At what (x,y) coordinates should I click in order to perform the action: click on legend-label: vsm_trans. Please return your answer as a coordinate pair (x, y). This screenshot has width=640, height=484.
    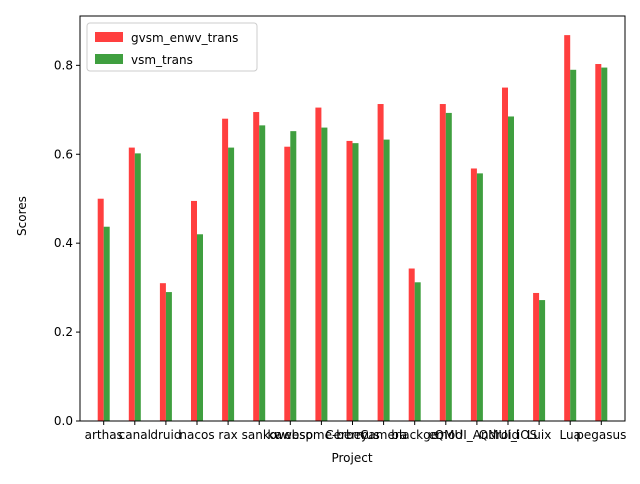
    Looking at the image, I should click on (162, 60).